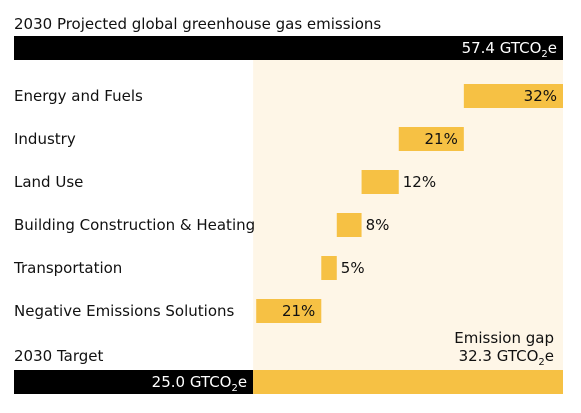 Image resolution: width=581 pixels, height=413 pixels. Describe the element at coordinates (378, 225) in the screenshot. I see `category-value-label: 8%` at that location.